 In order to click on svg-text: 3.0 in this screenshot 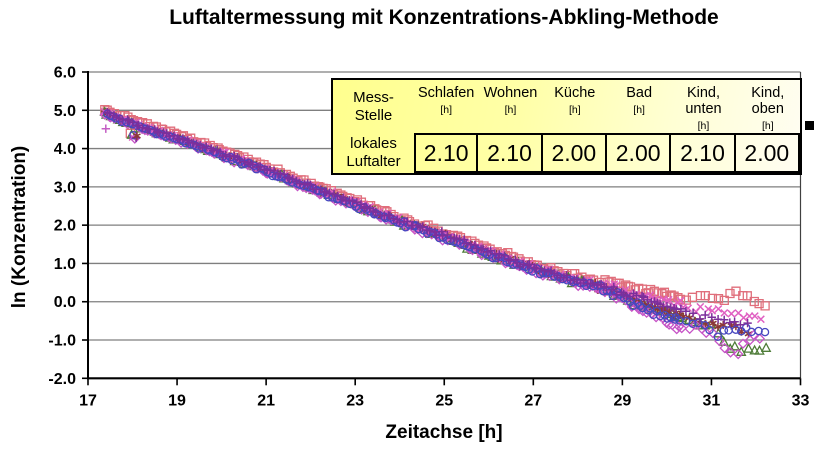, I will do `click(65, 187)`.